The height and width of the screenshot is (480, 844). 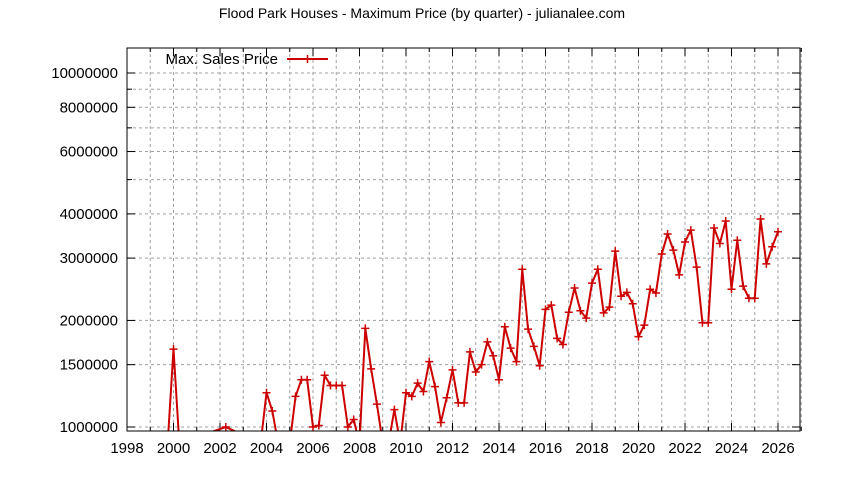 What do you see at coordinates (266, 448) in the screenshot?
I see `x-tick-label: 2004` at bounding box center [266, 448].